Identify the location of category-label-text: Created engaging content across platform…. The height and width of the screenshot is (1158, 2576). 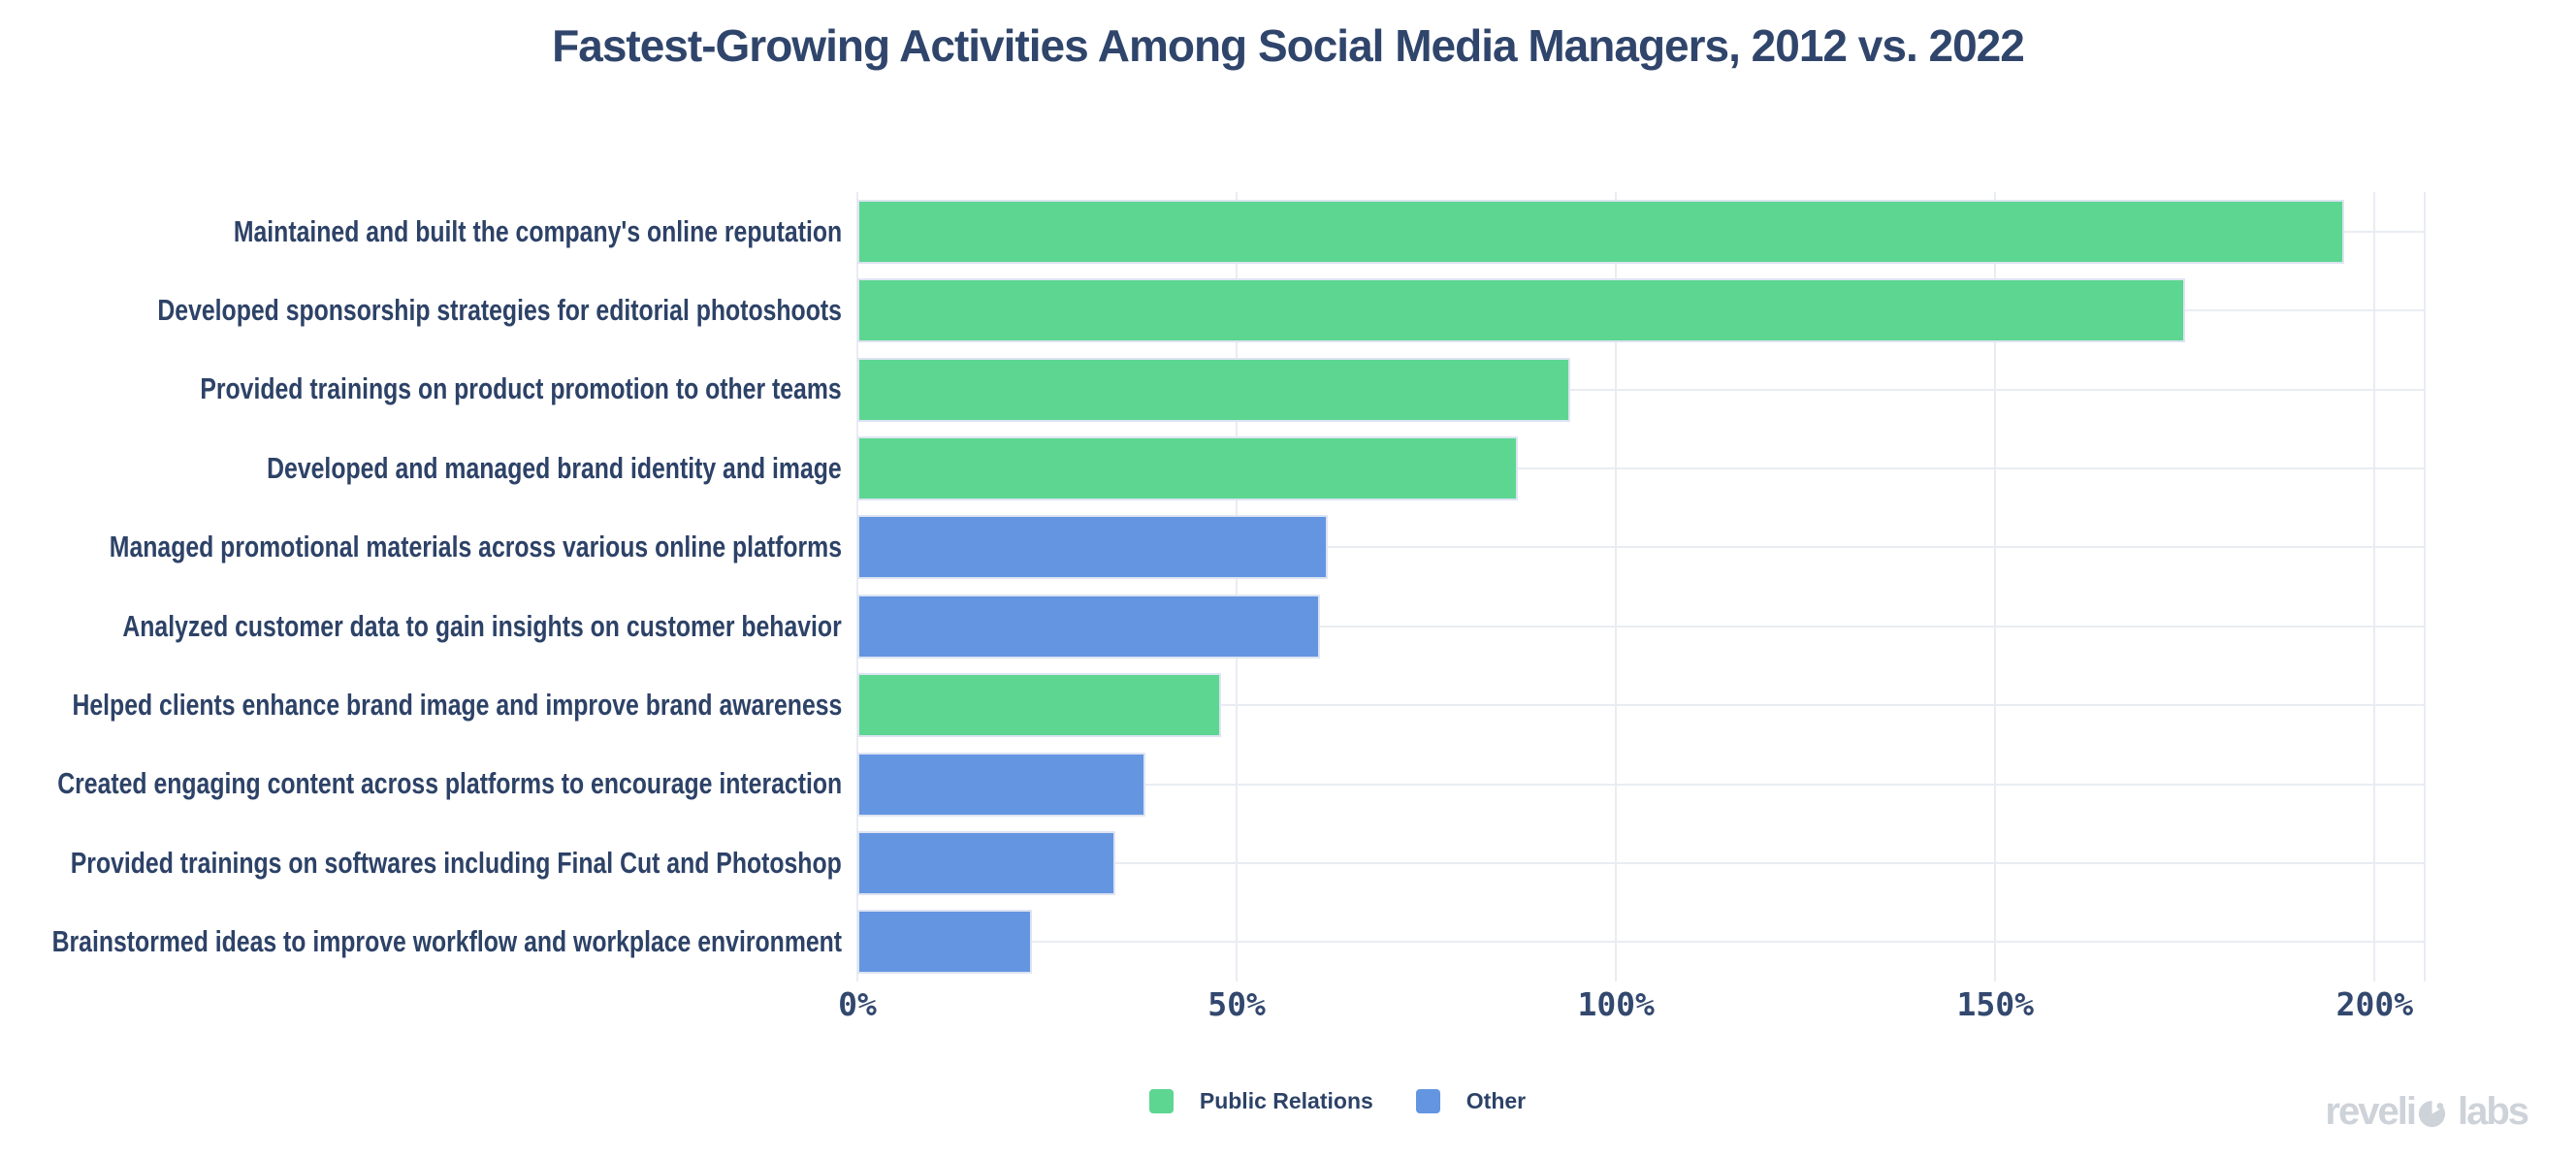
(449, 784).